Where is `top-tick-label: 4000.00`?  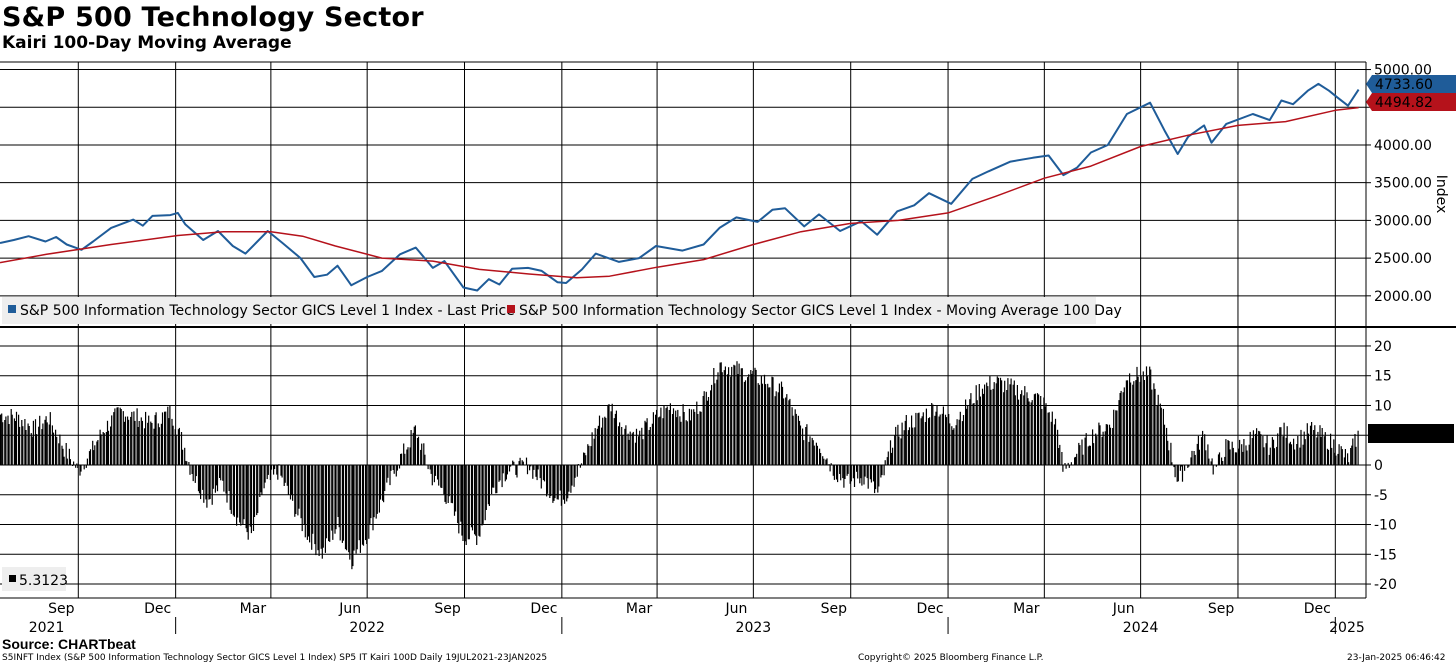 top-tick-label: 4000.00 is located at coordinates (1403, 146).